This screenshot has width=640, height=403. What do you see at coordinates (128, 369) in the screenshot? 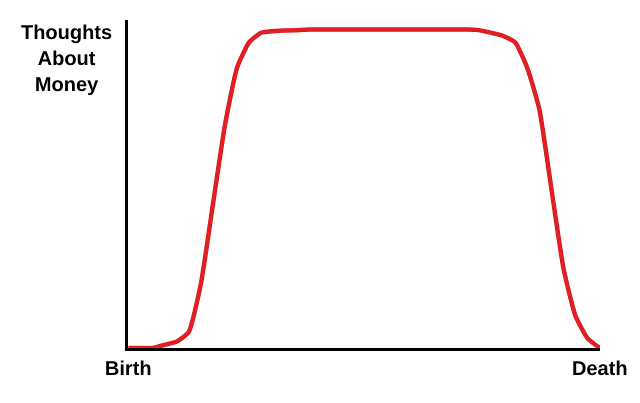
I see `x-tick-label: Birth` at bounding box center [128, 369].